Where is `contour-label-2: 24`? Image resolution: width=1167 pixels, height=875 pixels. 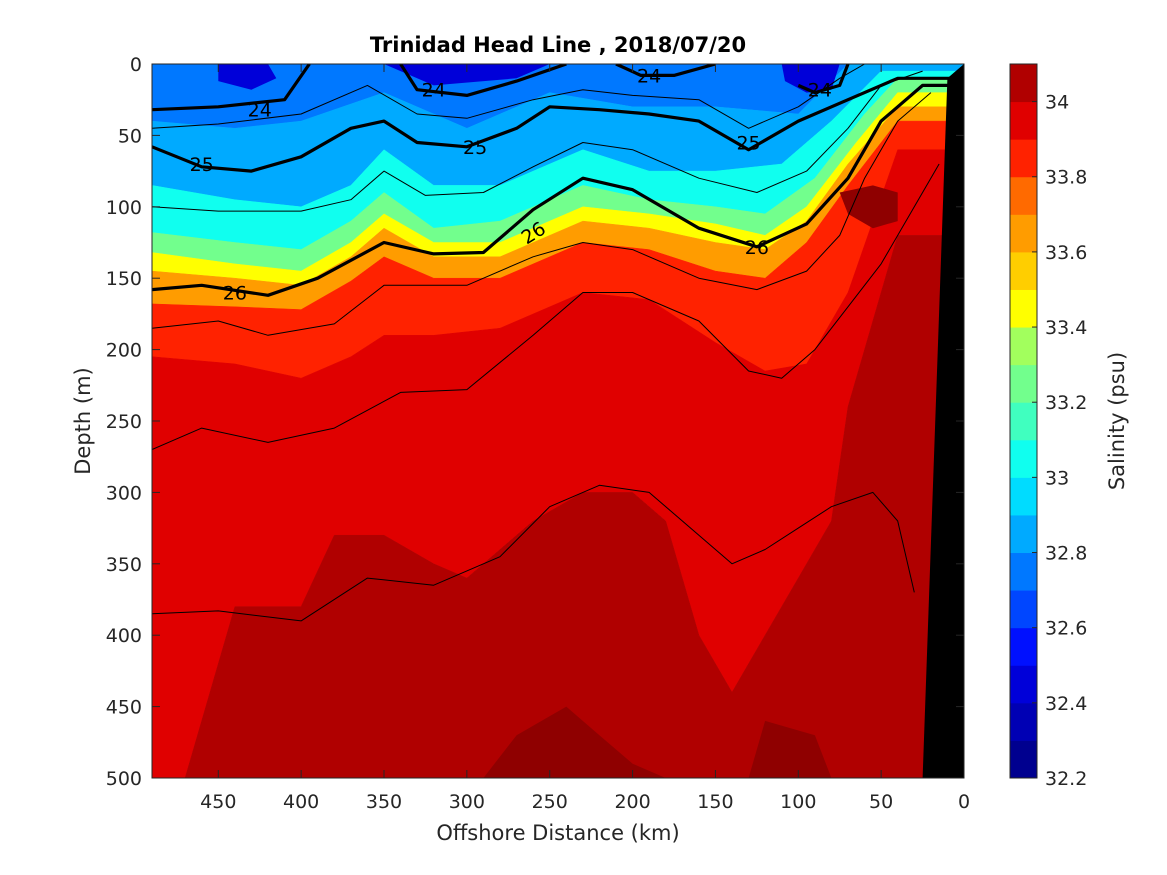
contour-label-2: 24 is located at coordinates (649, 76).